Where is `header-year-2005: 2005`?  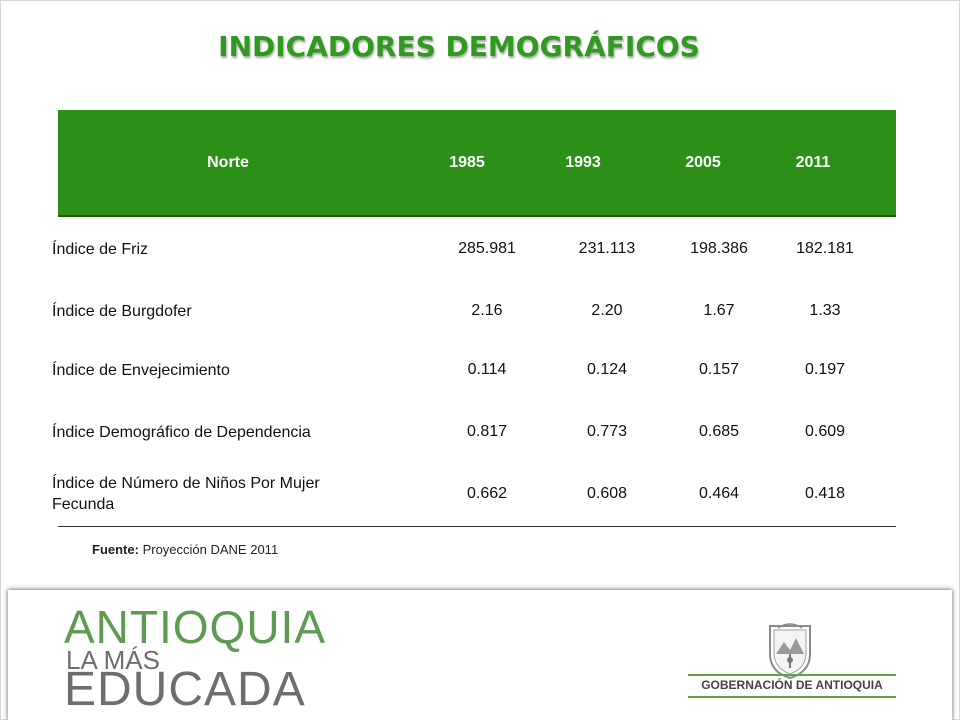
header-year-2005: 2005 is located at coordinates (703, 162).